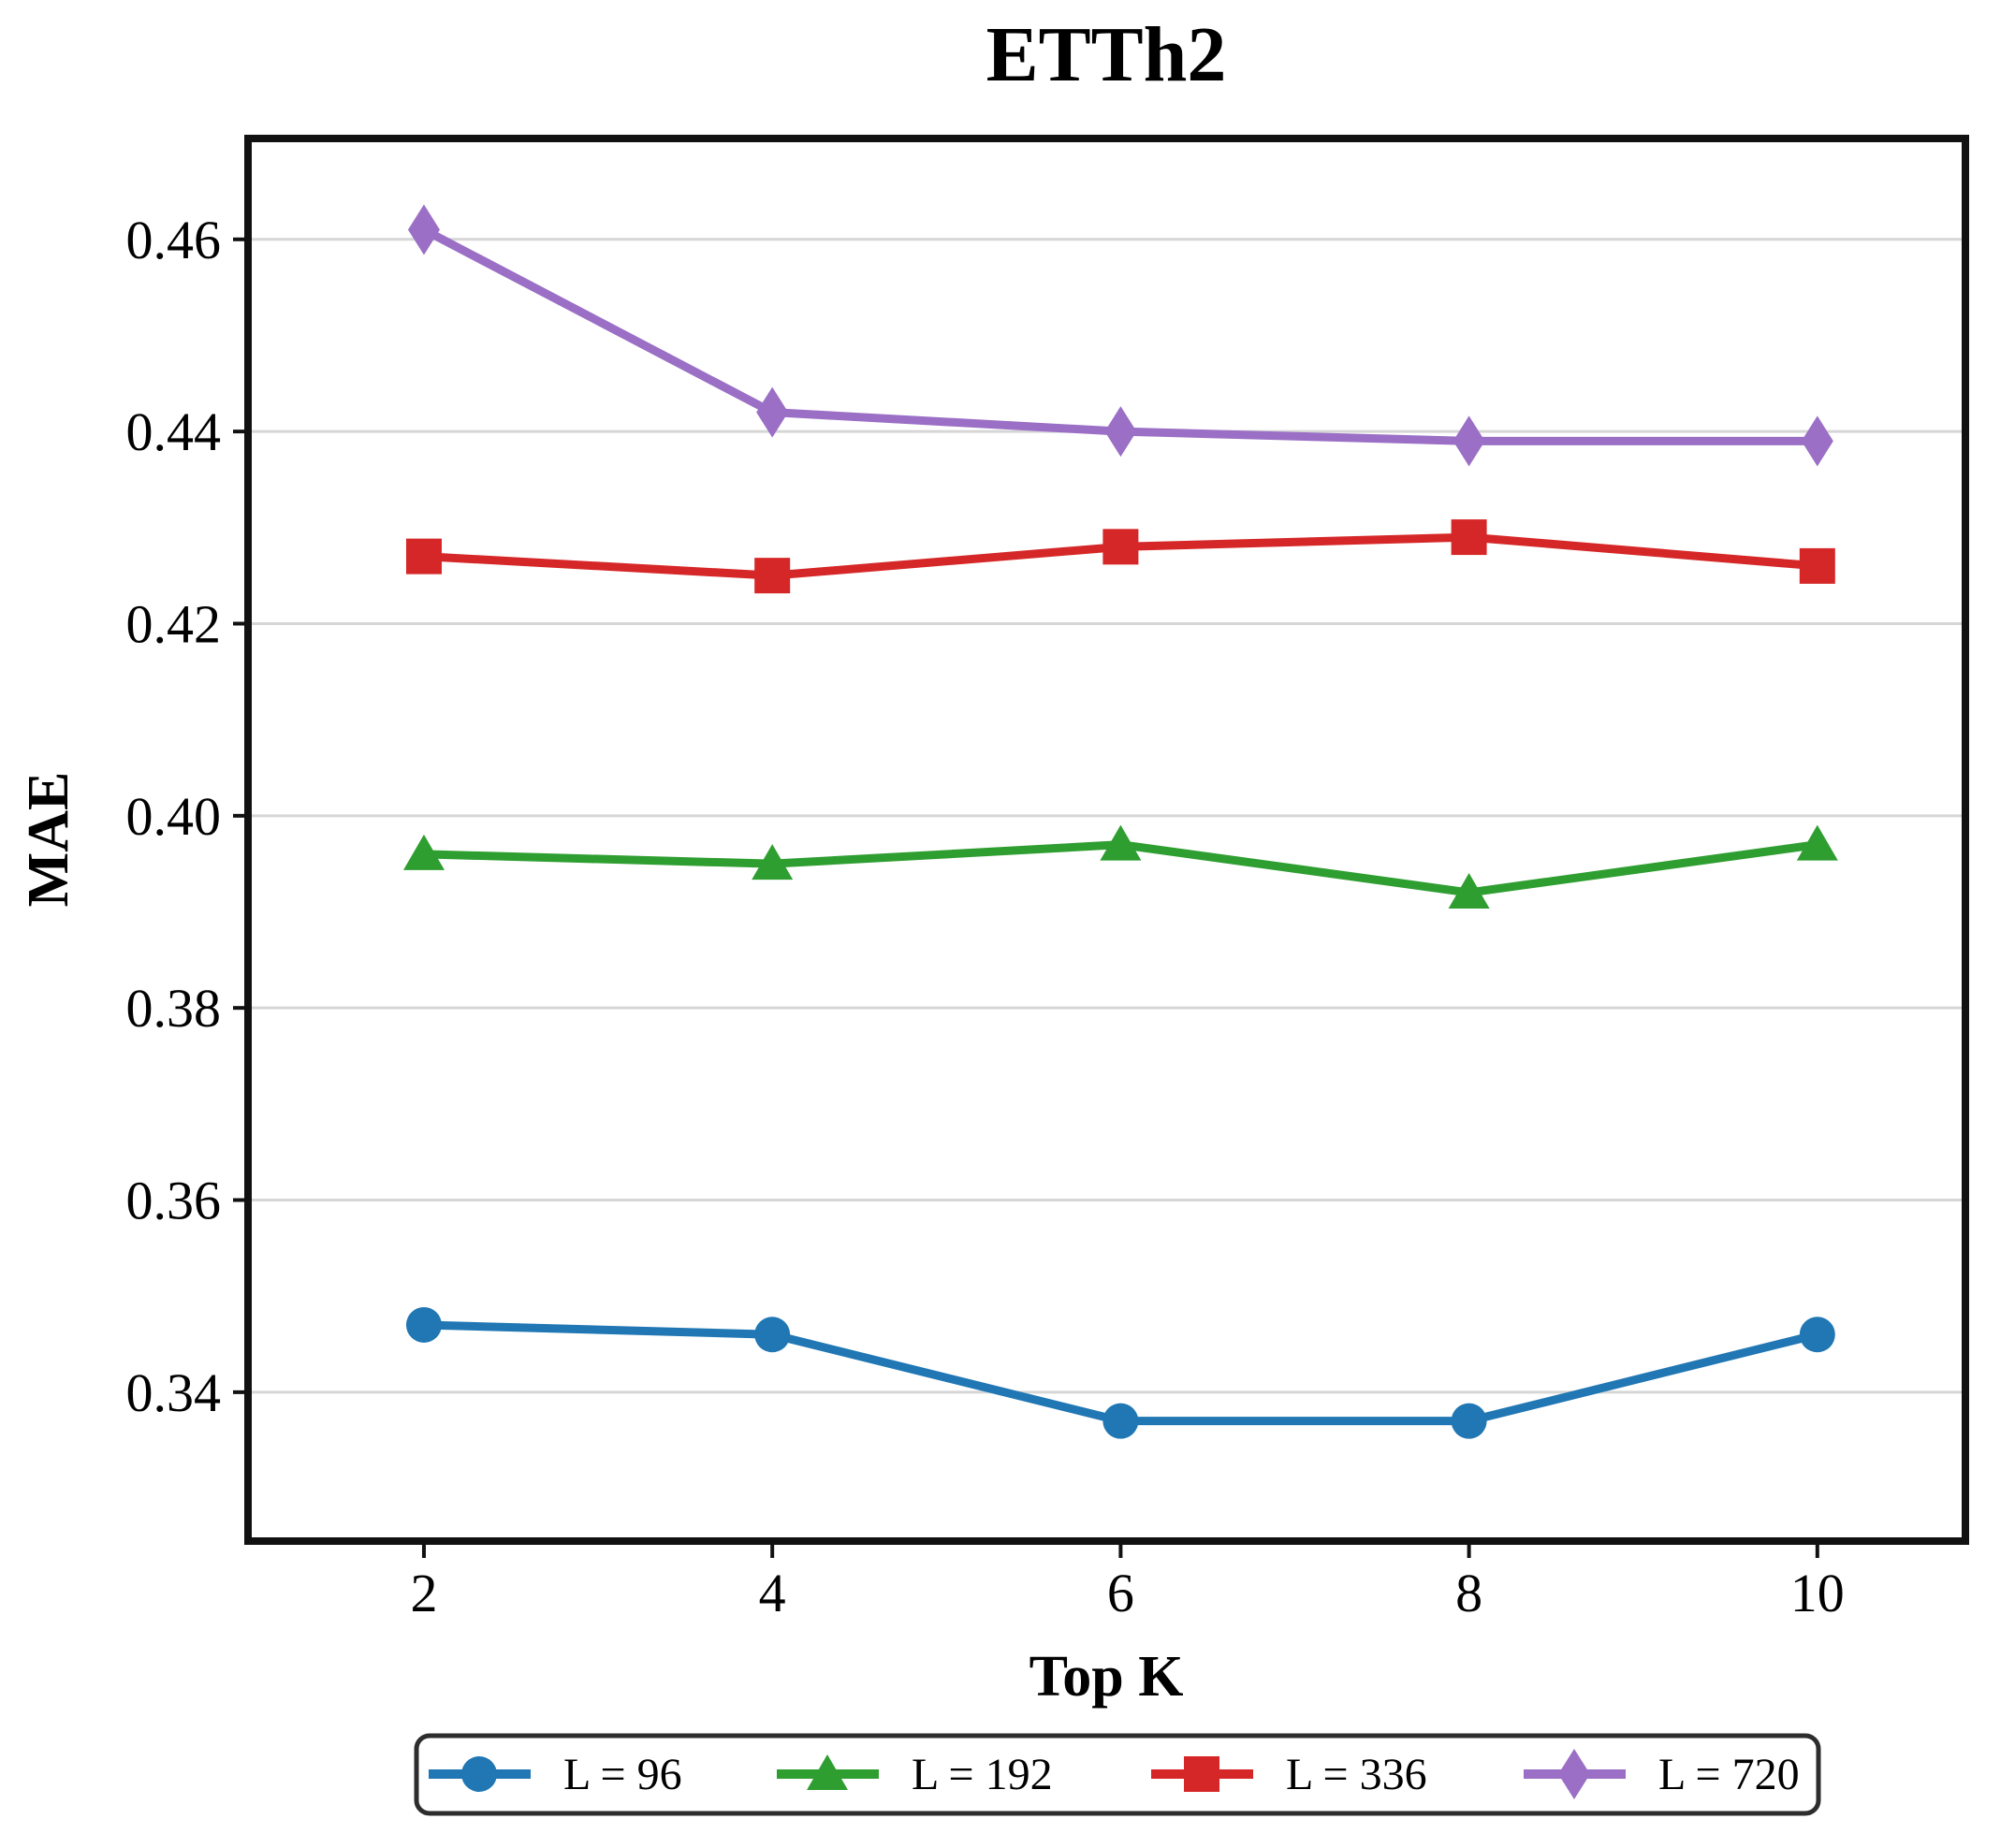  Describe the element at coordinates (622, 1774) in the screenshot. I see `legend-label: L = 96` at that location.